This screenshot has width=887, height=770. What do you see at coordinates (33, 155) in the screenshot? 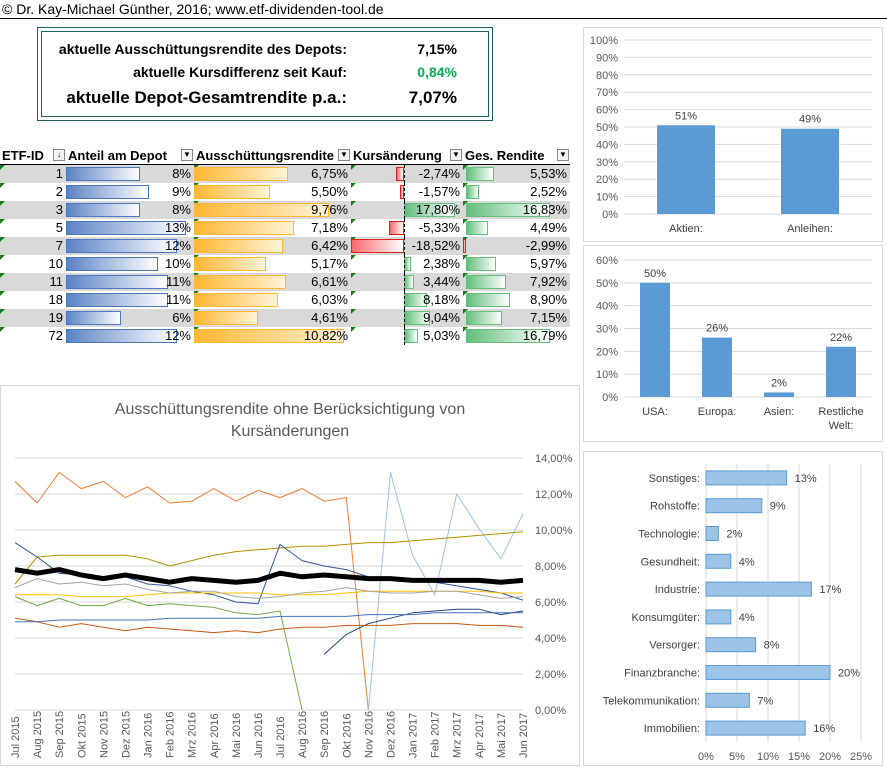
I see `col-etf-id: ETF-ID ↓` at bounding box center [33, 155].